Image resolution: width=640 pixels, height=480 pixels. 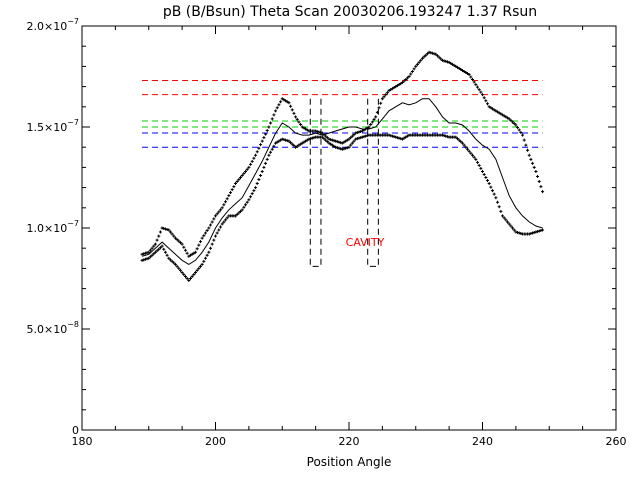 I want to click on y-tick-label: 5.0×10⁻⁸, so click(x=52, y=328).